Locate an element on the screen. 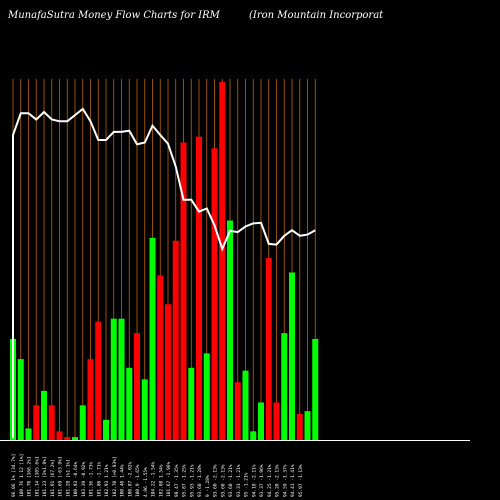 The image size is (500, 500). x-tick-label: 101.23 [1%1.8%] is located at coordinates (45, 476).